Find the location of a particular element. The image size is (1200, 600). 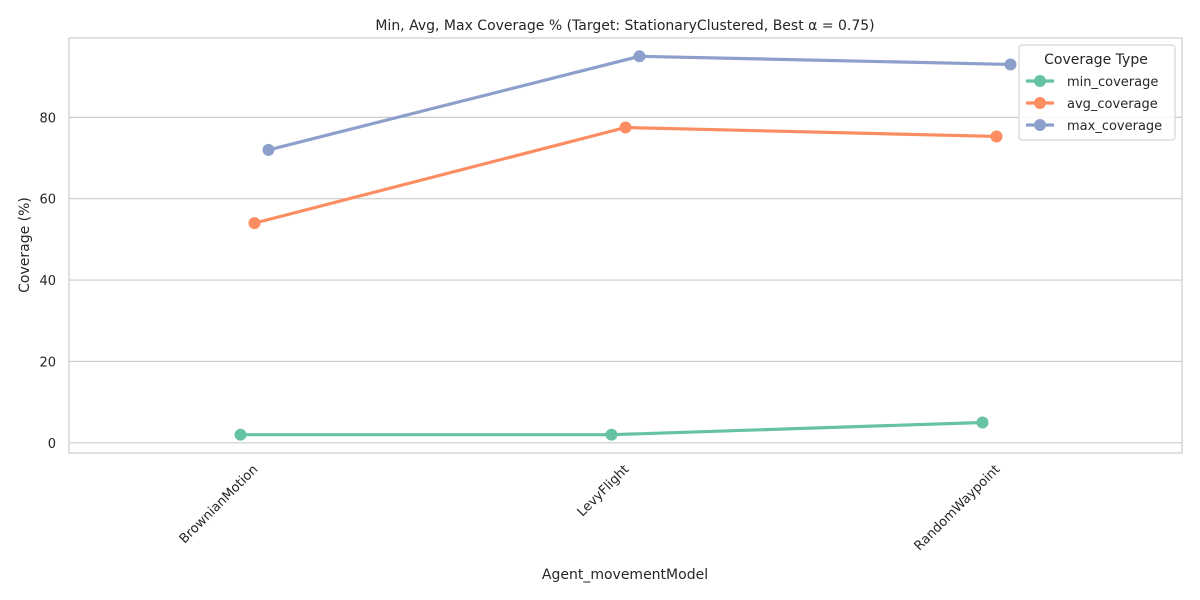

series-line-avg_coverage is located at coordinates (625, 175).